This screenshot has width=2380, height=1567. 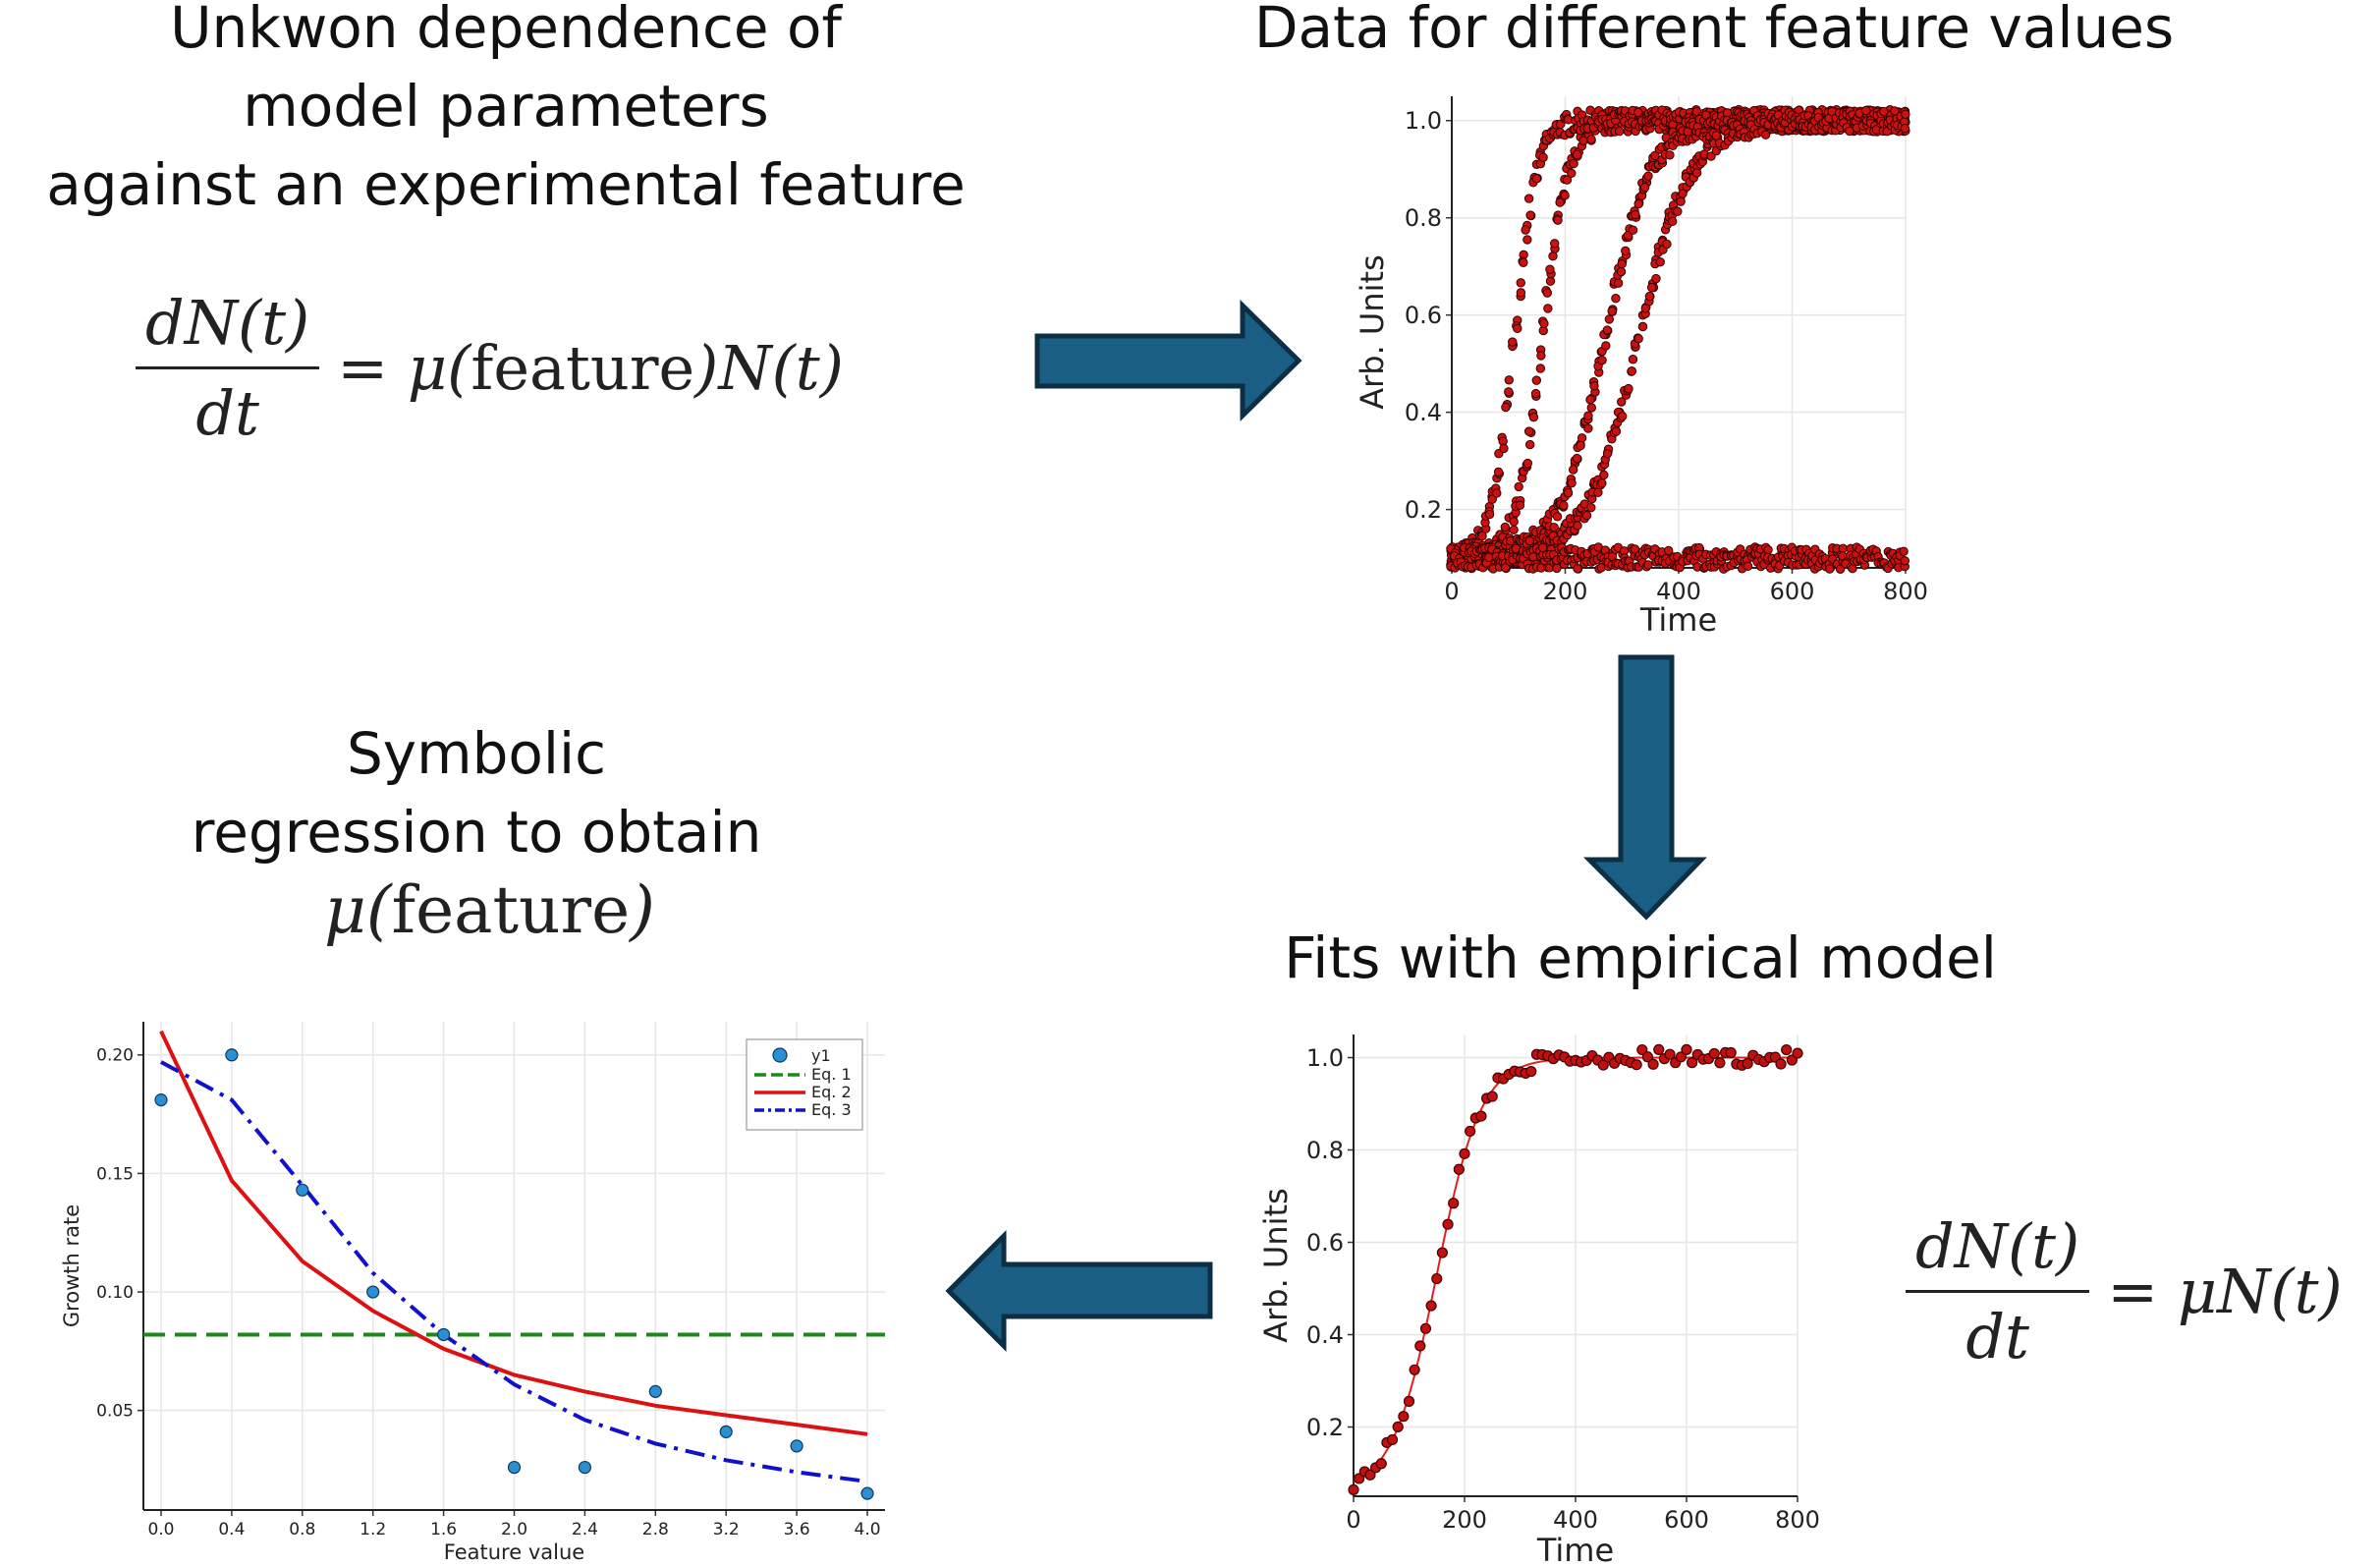 I want to click on equation-rhs-suffix: )N(t), so click(x=769, y=368).